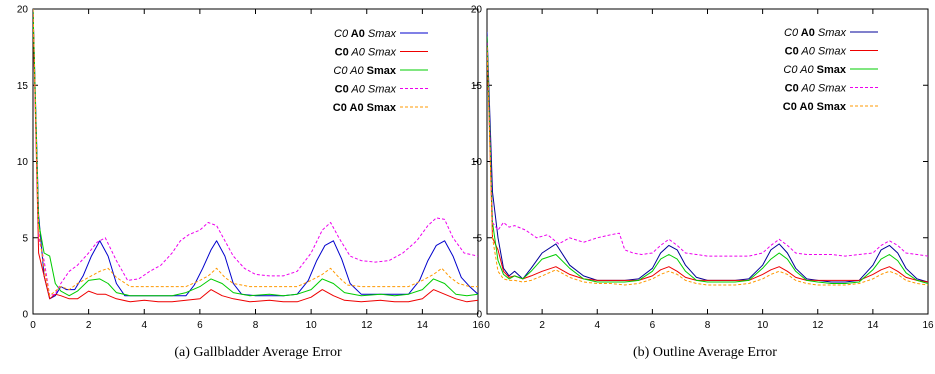 This screenshot has height=374, width=935. Describe the element at coordinates (258, 352) in the screenshot. I see `caption-left: (a) Gallbladder Average Error` at that location.